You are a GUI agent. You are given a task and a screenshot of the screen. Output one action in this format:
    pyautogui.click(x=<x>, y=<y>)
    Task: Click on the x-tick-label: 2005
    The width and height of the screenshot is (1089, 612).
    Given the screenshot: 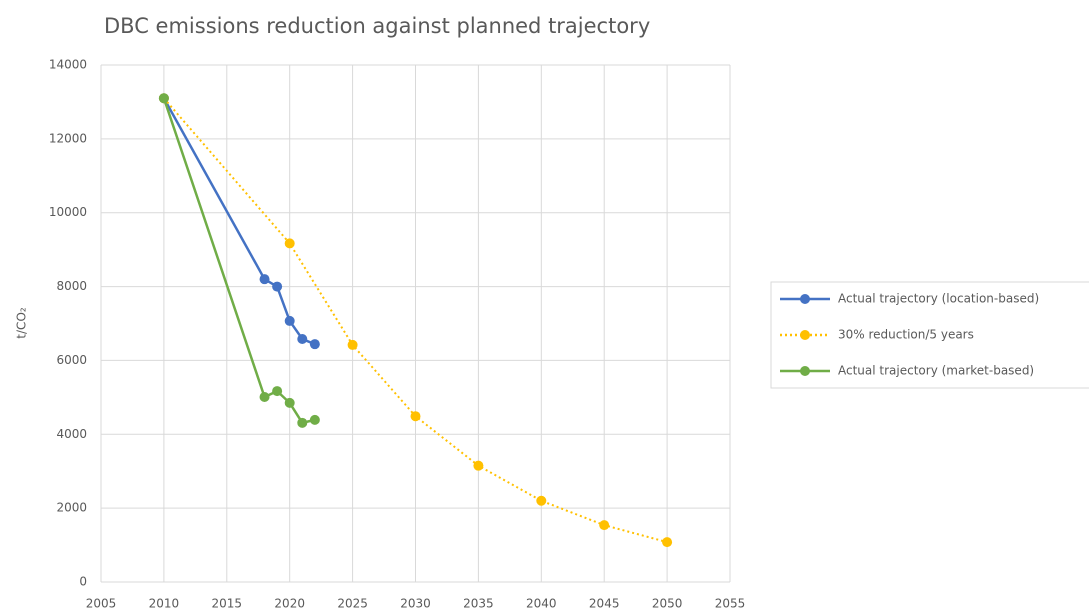 What is the action you would take?
    pyautogui.click(x=101, y=604)
    